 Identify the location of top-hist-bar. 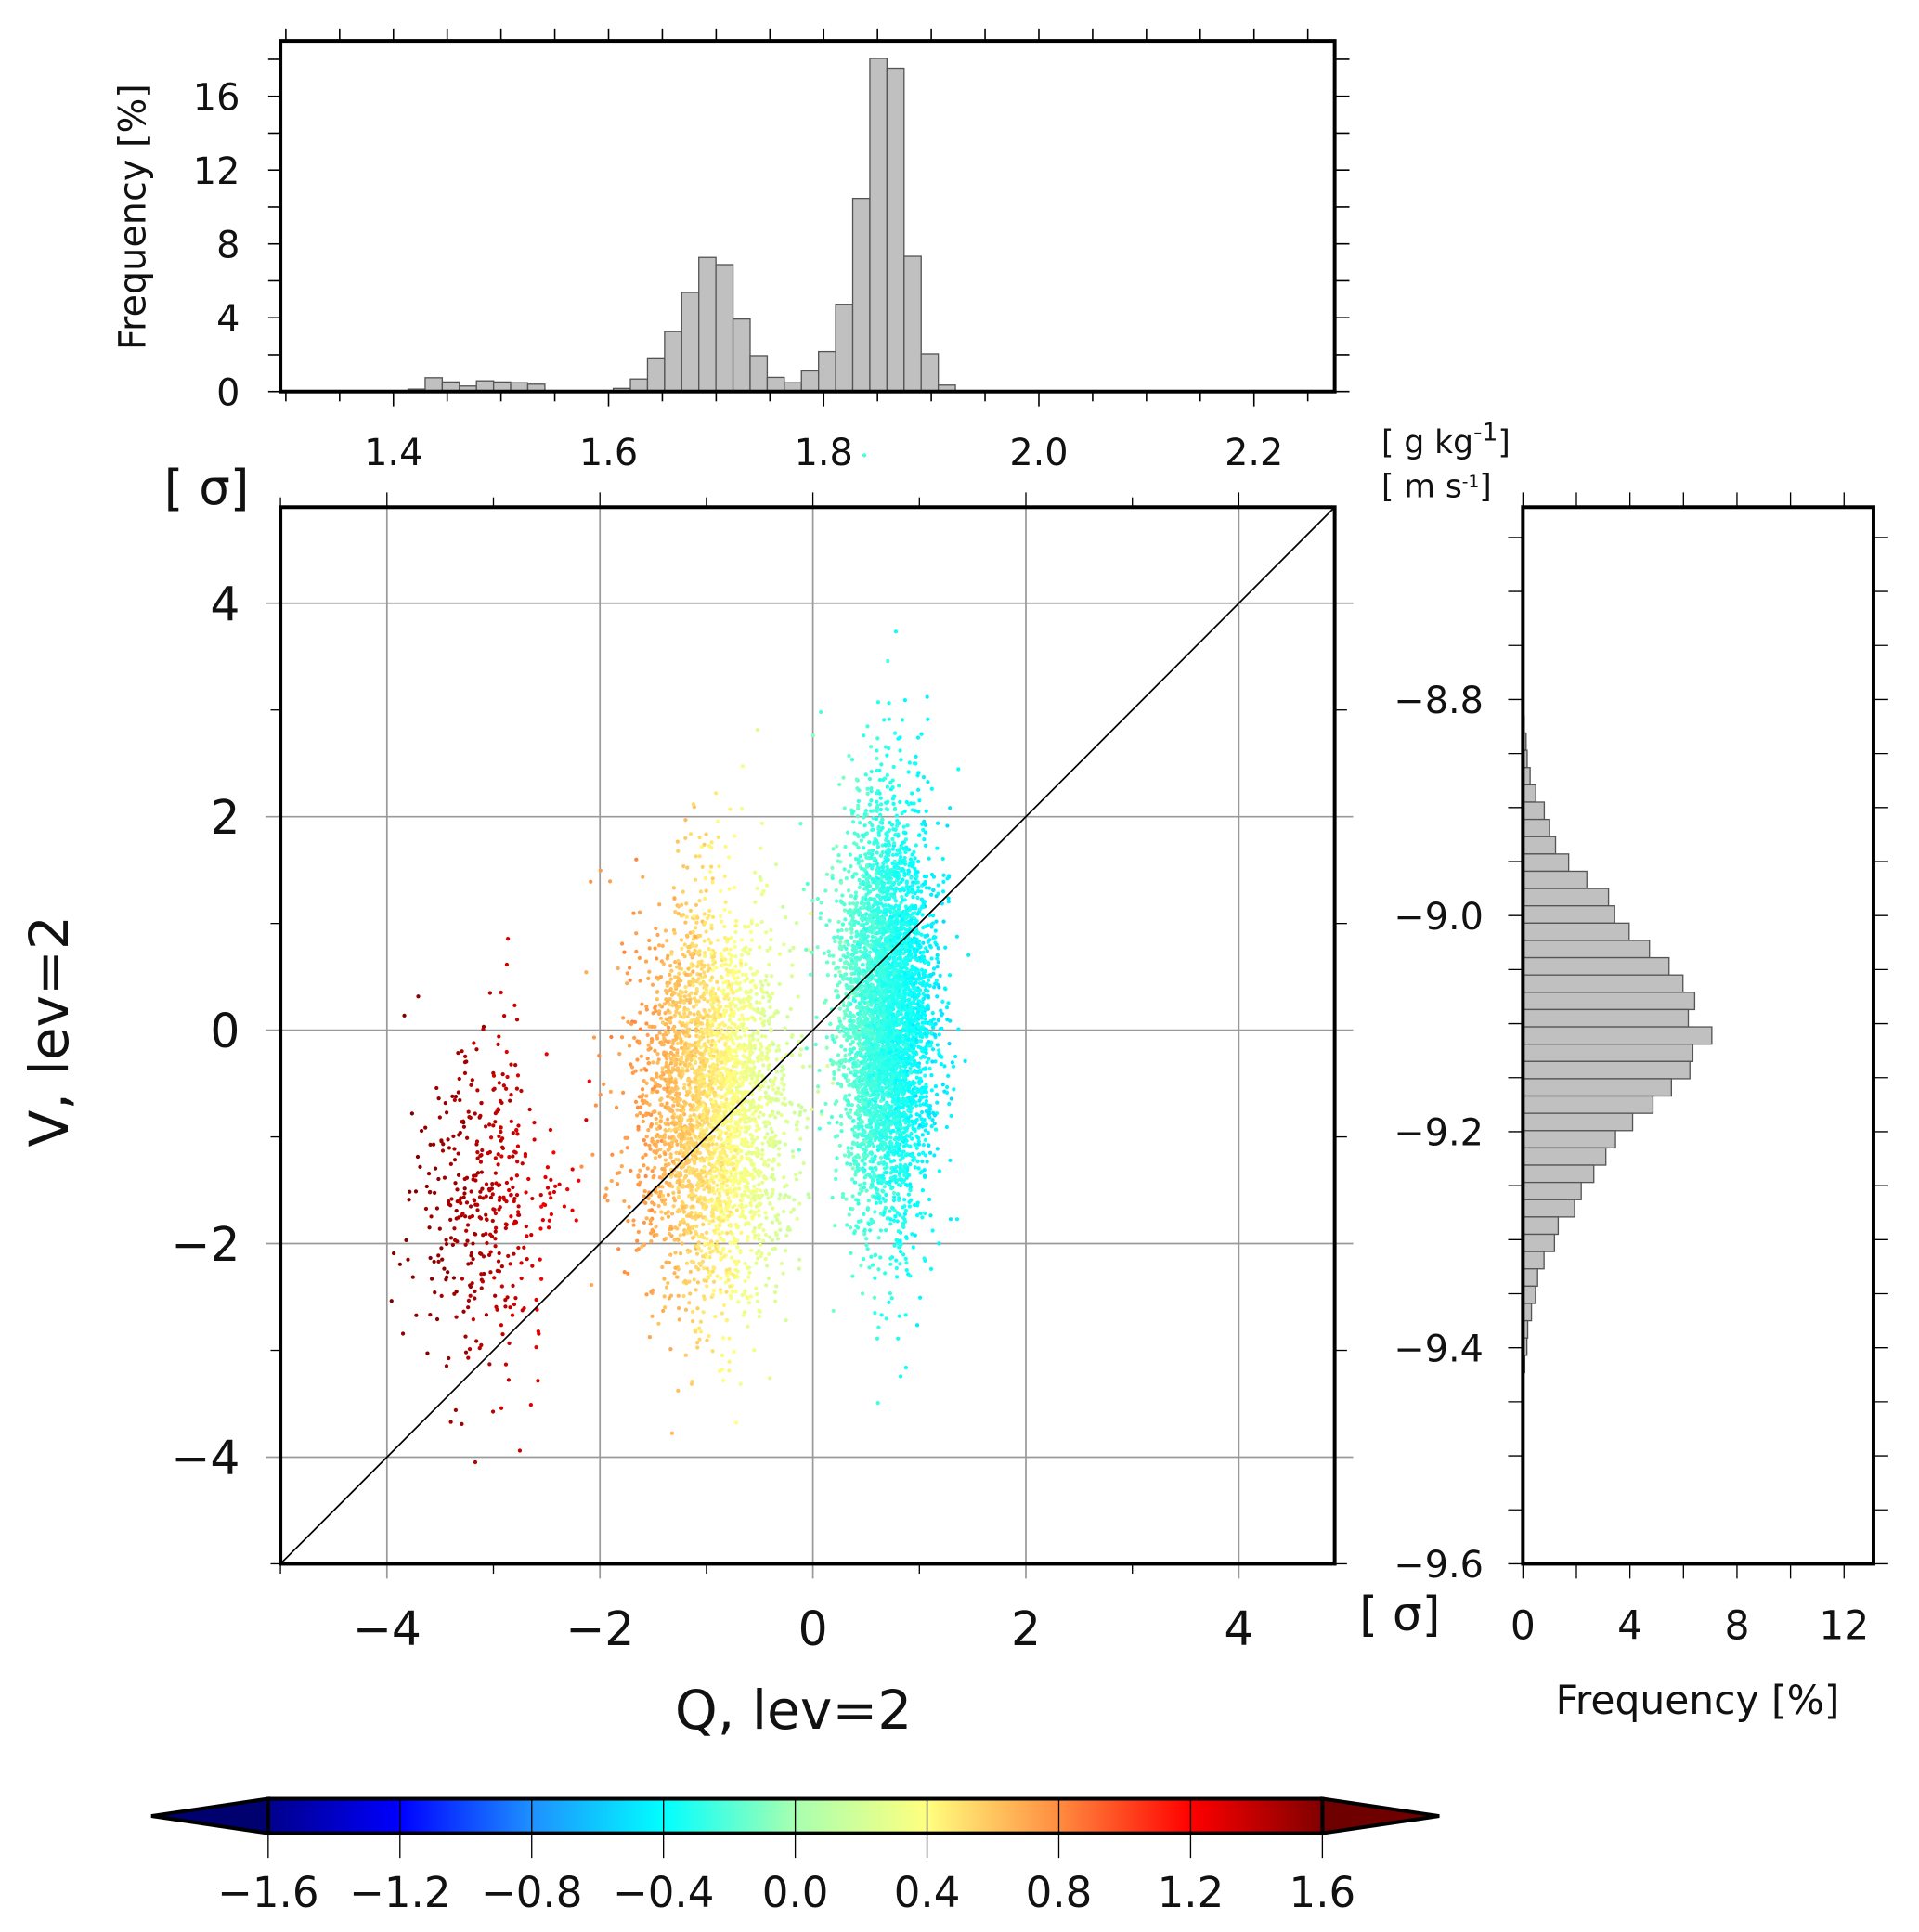
(656, 375).